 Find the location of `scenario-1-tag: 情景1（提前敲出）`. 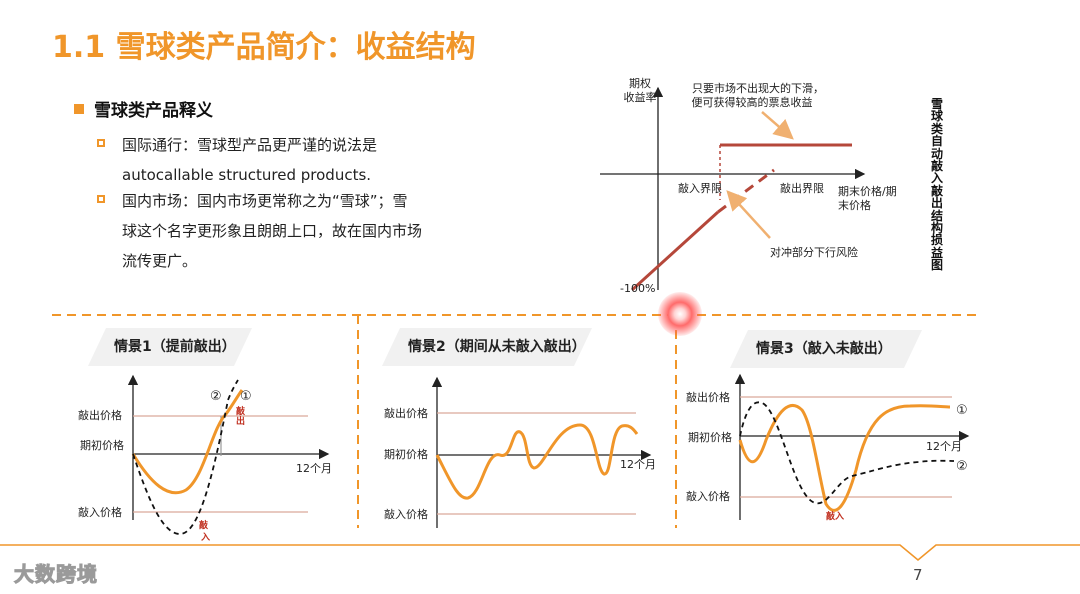

scenario-1-tag: 情景1（提前敲出） is located at coordinates (170, 347).